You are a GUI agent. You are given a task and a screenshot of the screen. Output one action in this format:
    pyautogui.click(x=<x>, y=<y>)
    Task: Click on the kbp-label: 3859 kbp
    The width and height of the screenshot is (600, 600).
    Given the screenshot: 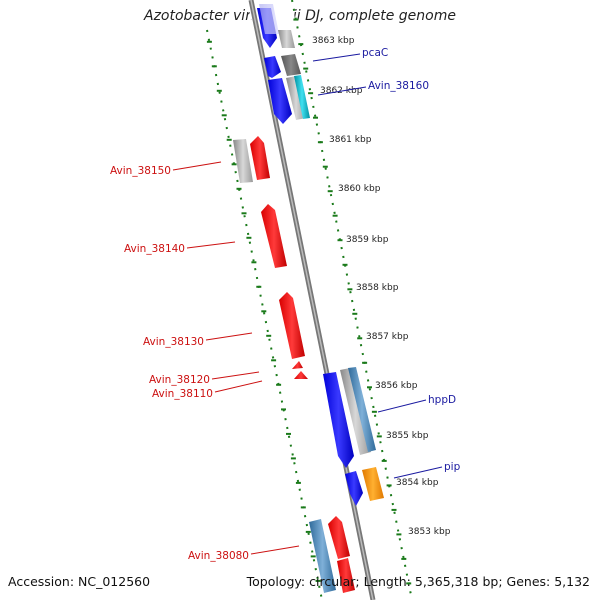 What is the action you would take?
    pyautogui.click(x=367, y=240)
    